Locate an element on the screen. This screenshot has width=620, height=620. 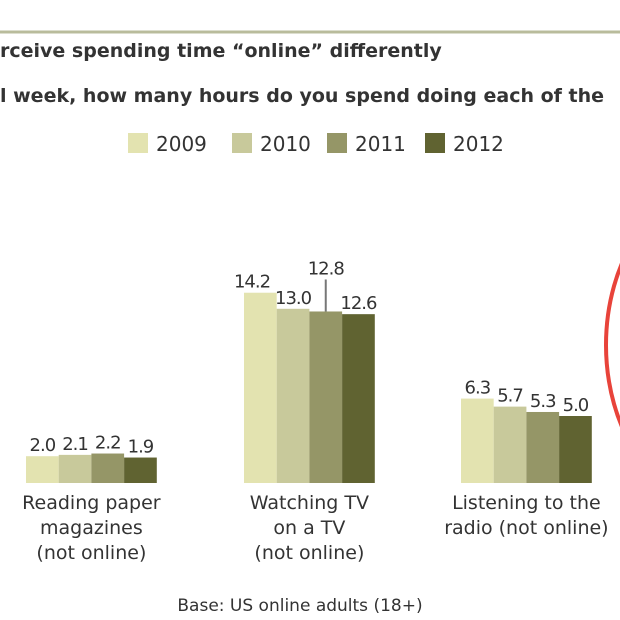
category-label: Watching TV is located at coordinates (309, 503).